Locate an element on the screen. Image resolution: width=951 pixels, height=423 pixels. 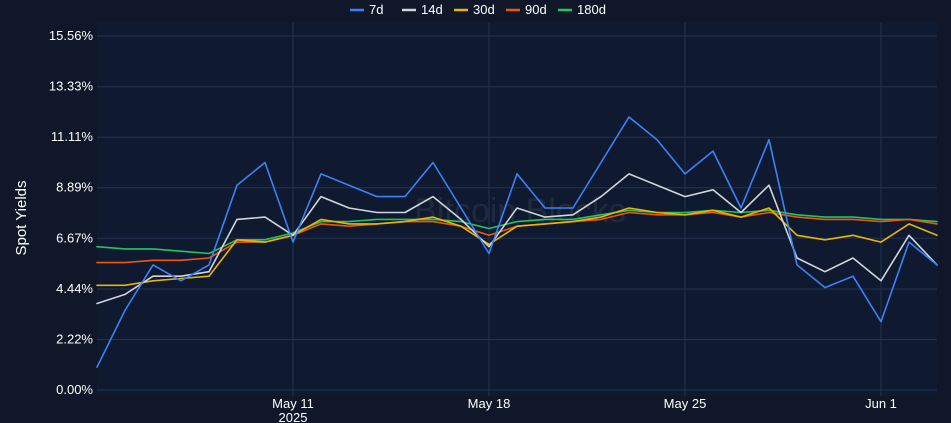
x-tick-label: May 18 is located at coordinates (489, 403).